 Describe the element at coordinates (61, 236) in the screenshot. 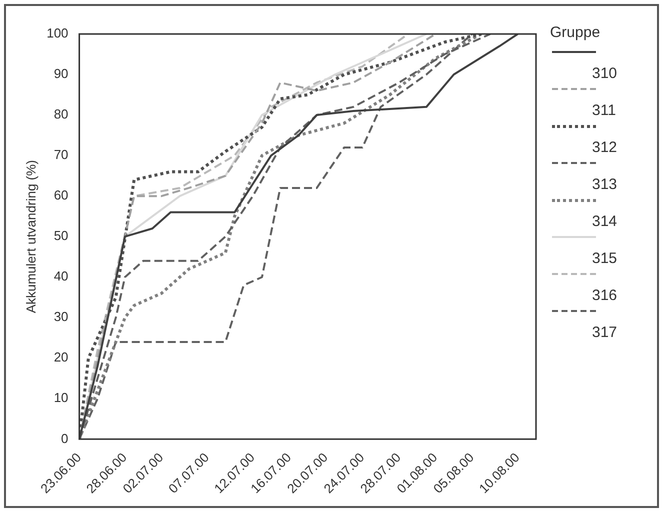

I see `y-tick-label: 50` at that location.